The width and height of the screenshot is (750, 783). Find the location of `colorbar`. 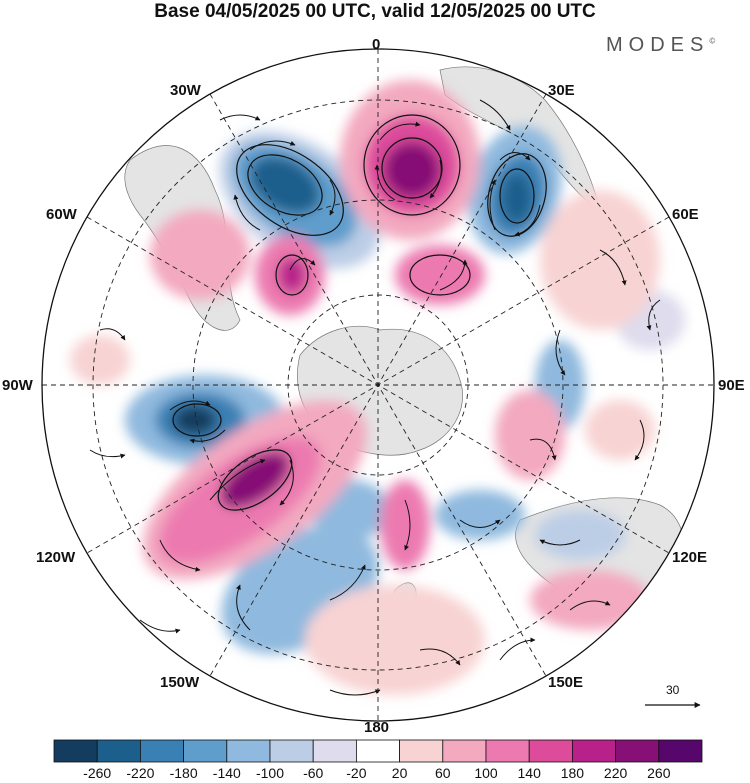

colorbar is located at coordinates (378, 751).